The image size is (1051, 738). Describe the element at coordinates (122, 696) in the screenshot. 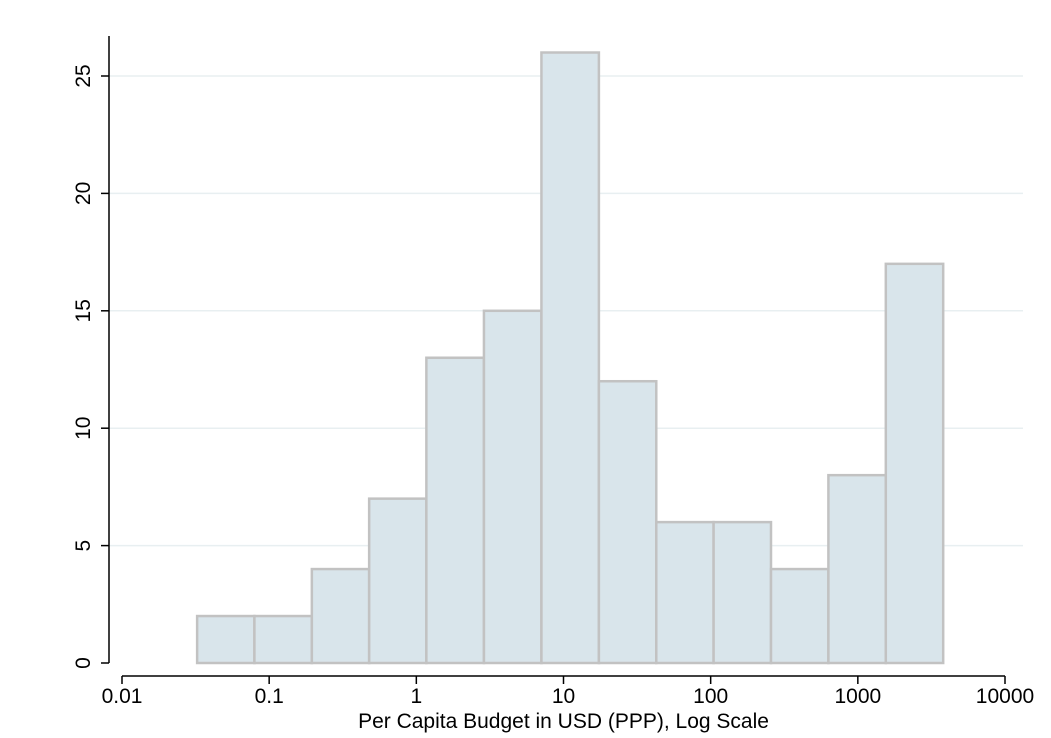

I see `x-tick-label: 0.01` at that location.